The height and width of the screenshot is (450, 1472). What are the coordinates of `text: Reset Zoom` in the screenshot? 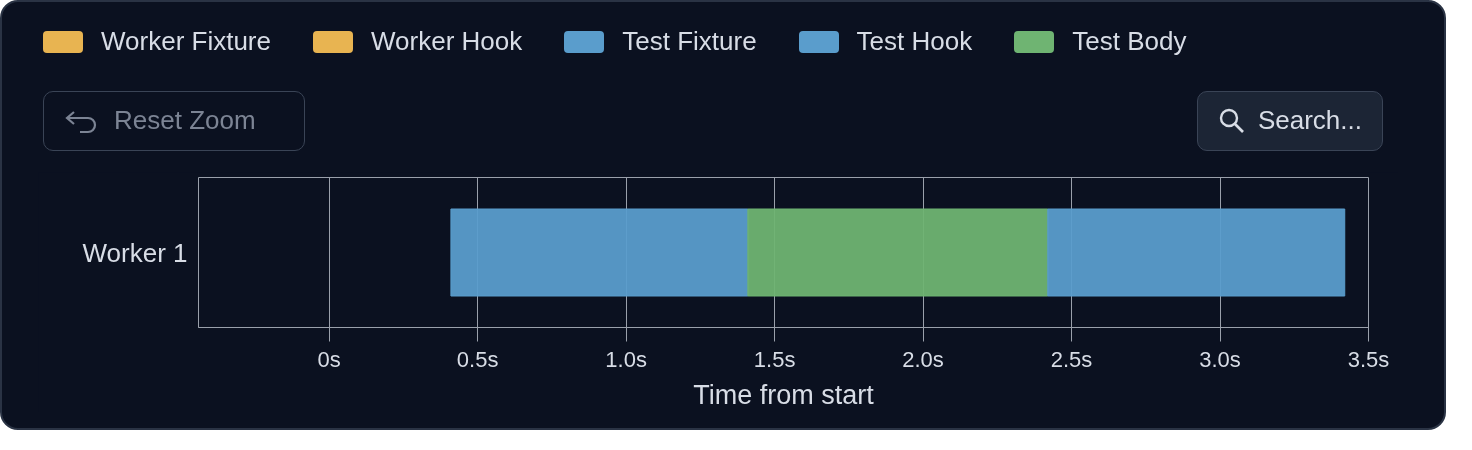 It's located at (174, 121).